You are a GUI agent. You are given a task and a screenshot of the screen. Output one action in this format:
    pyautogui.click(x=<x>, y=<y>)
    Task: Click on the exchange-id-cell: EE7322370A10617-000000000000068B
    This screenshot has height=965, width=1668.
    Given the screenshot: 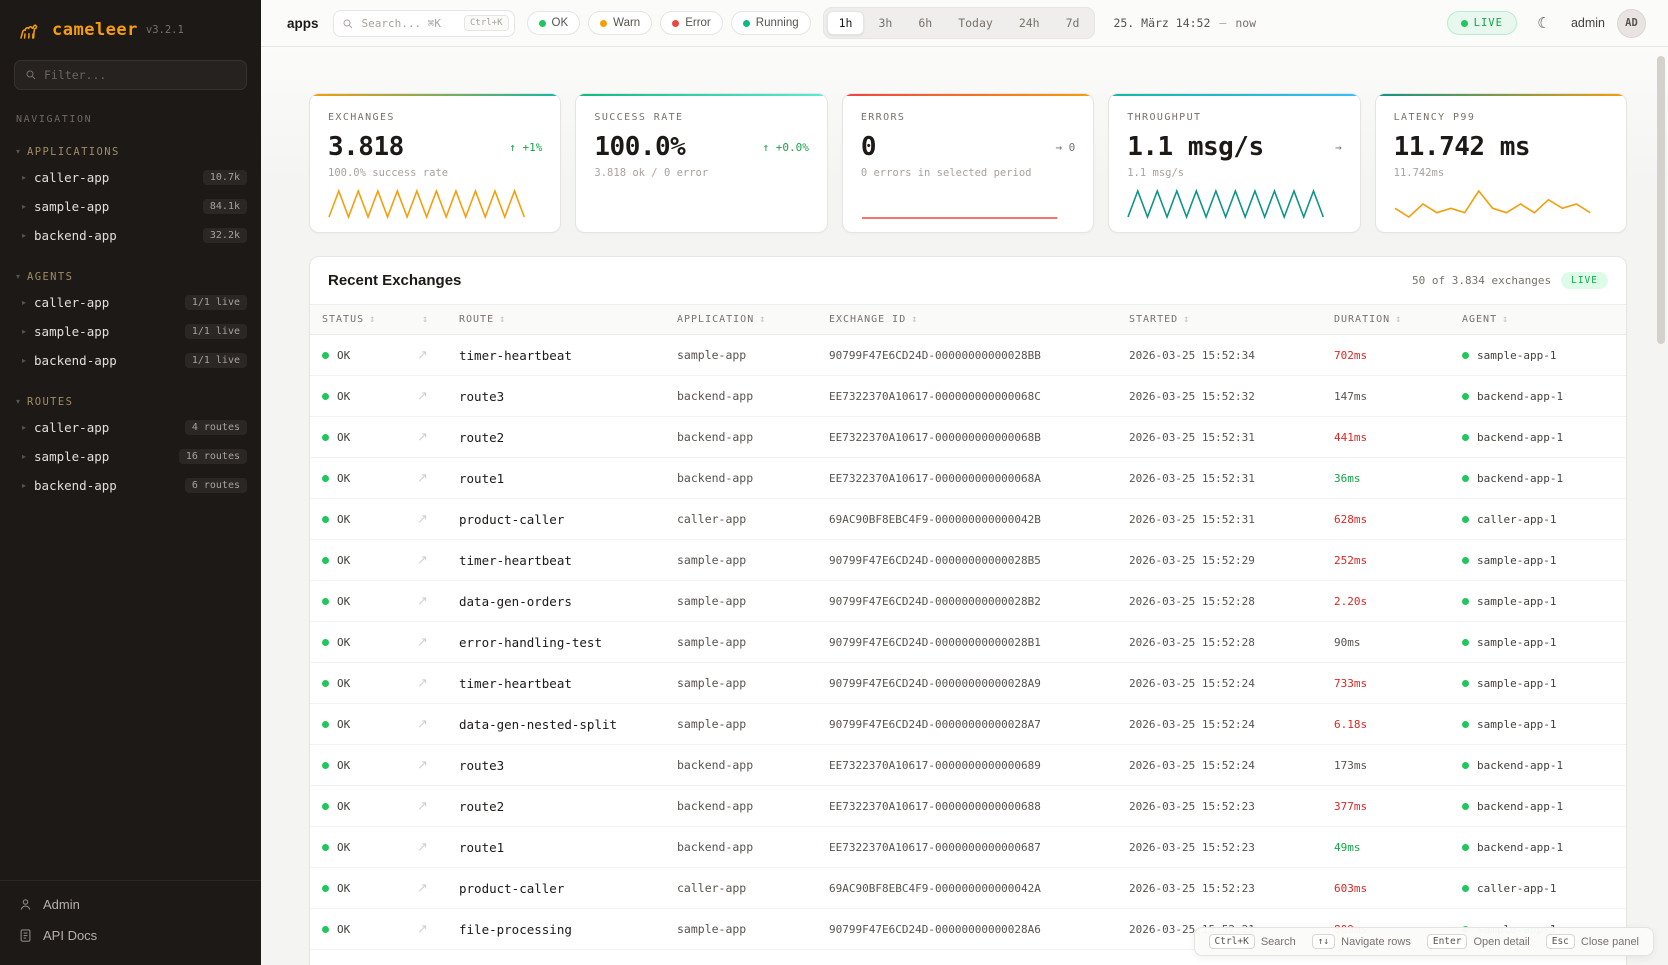 What is the action you would take?
    pyautogui.click(x=967, y=437)
    